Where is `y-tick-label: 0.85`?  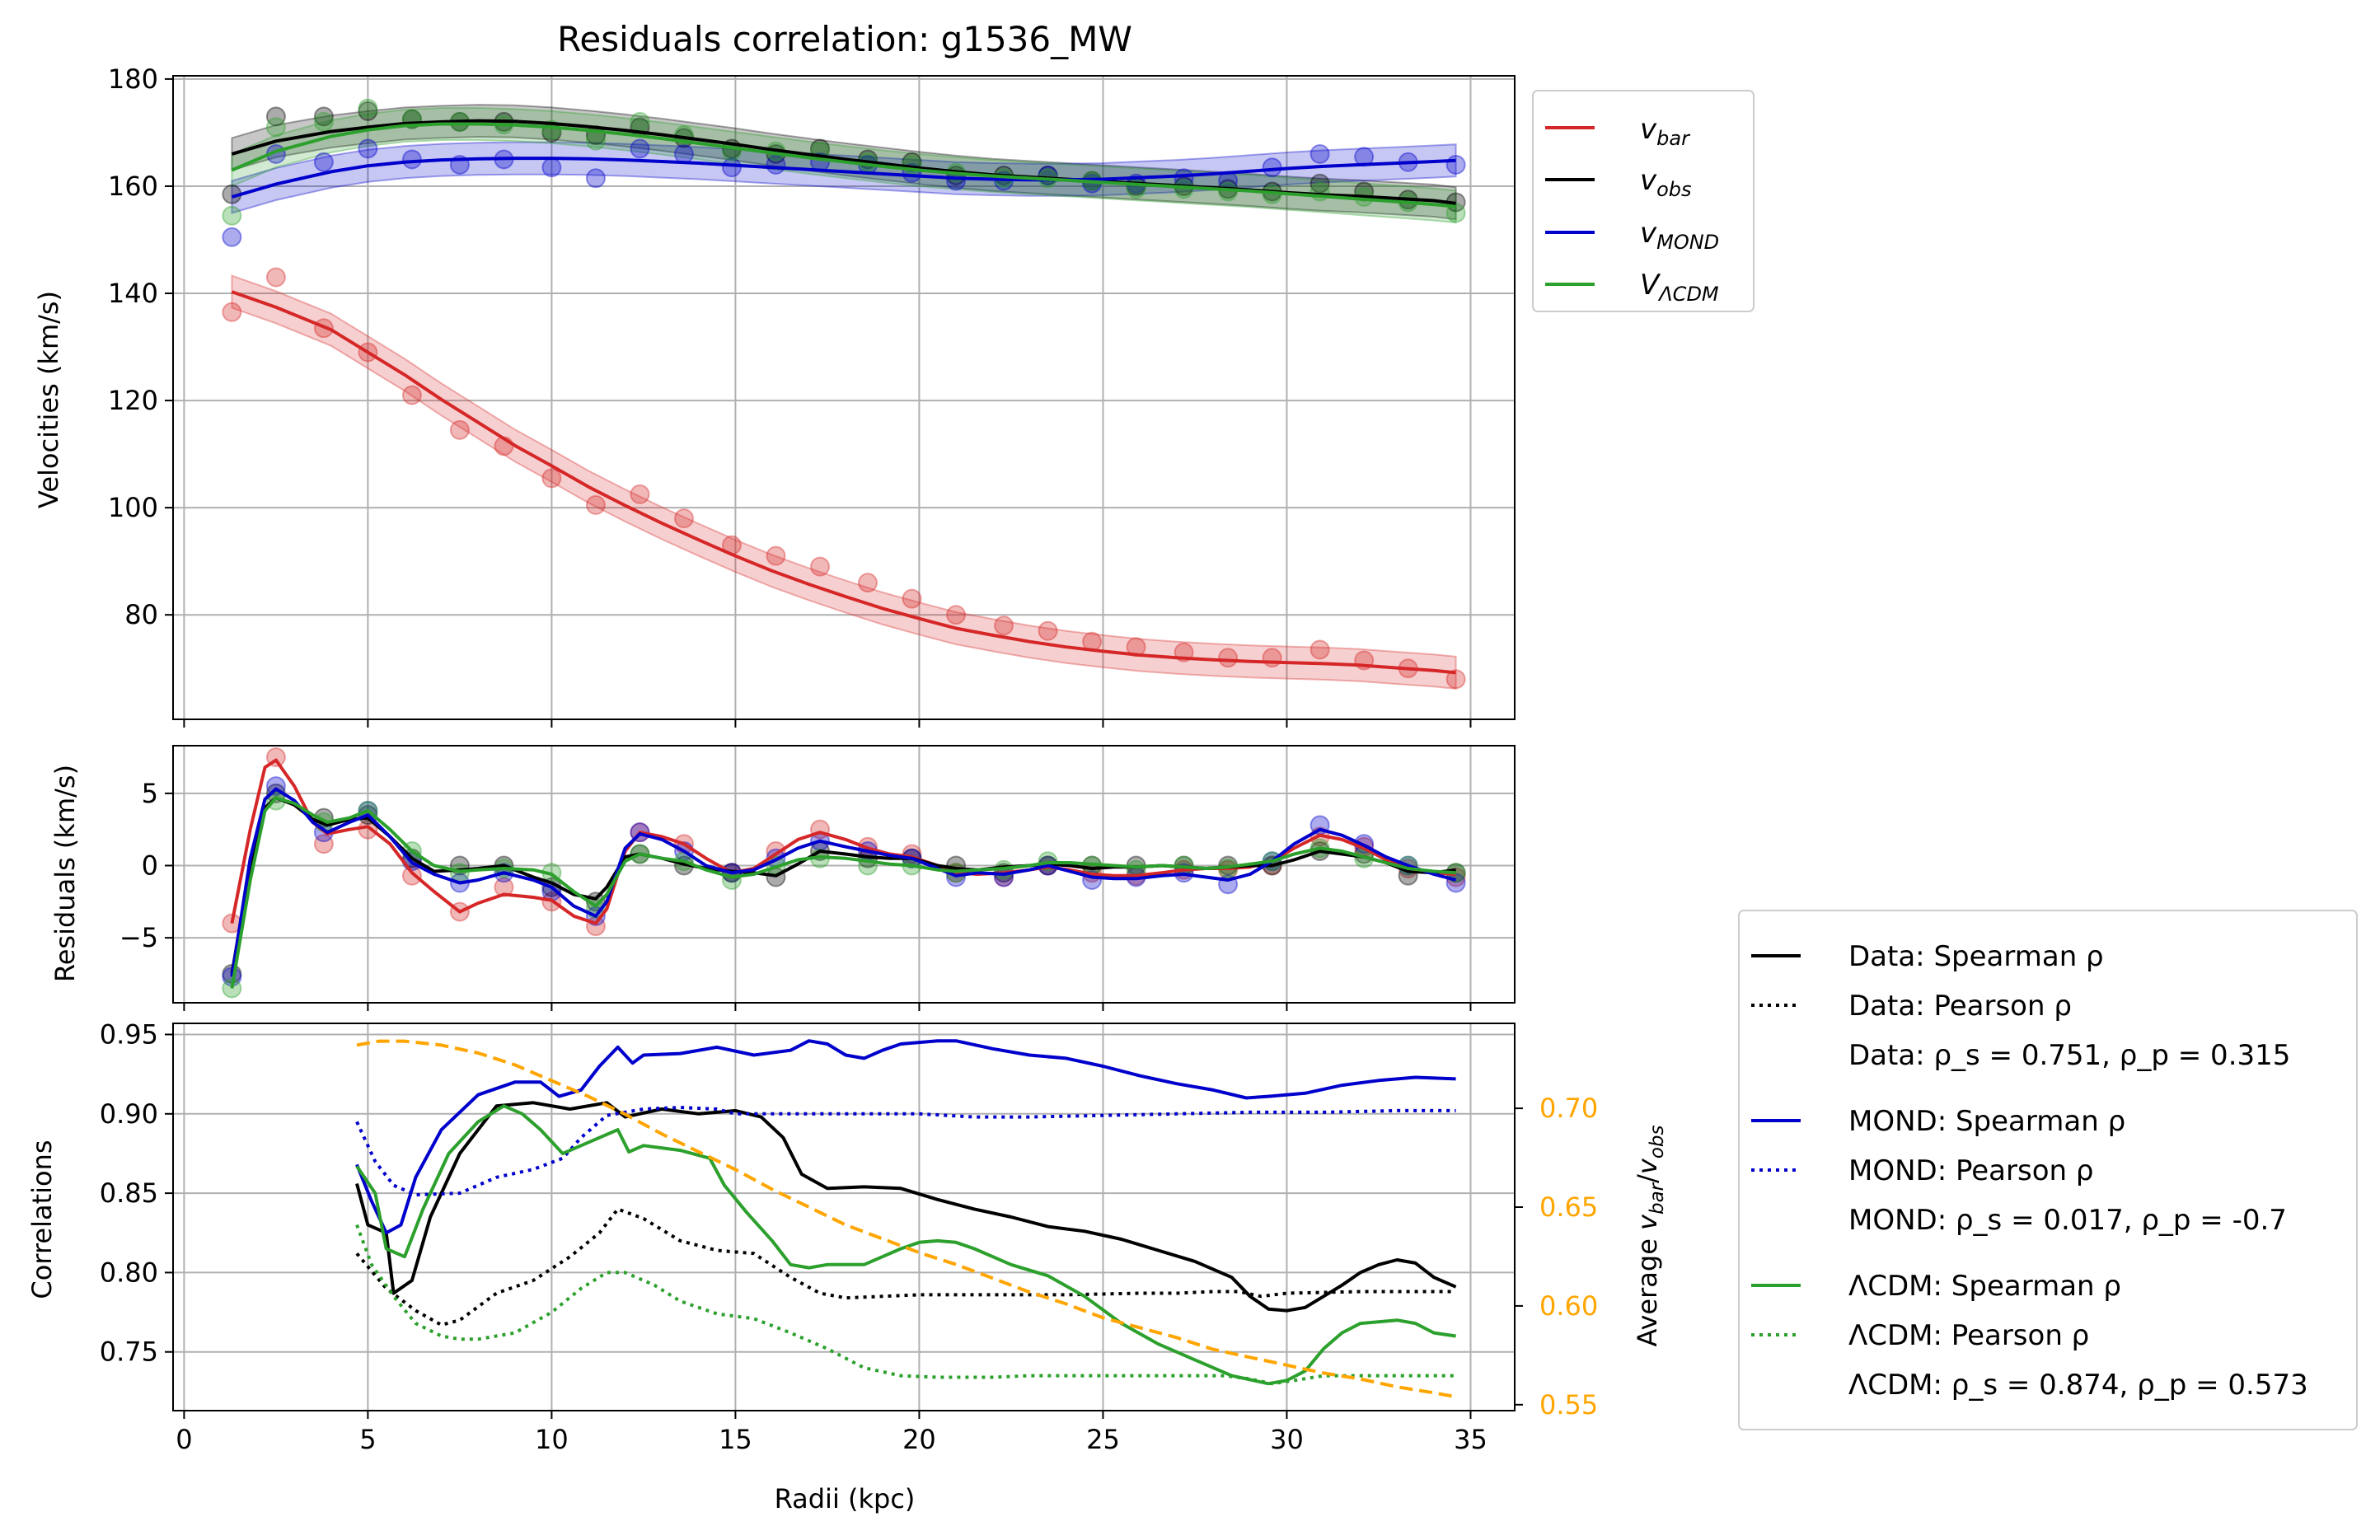 y-tick-label: 0.85 is located at coordinates (129, 1193).